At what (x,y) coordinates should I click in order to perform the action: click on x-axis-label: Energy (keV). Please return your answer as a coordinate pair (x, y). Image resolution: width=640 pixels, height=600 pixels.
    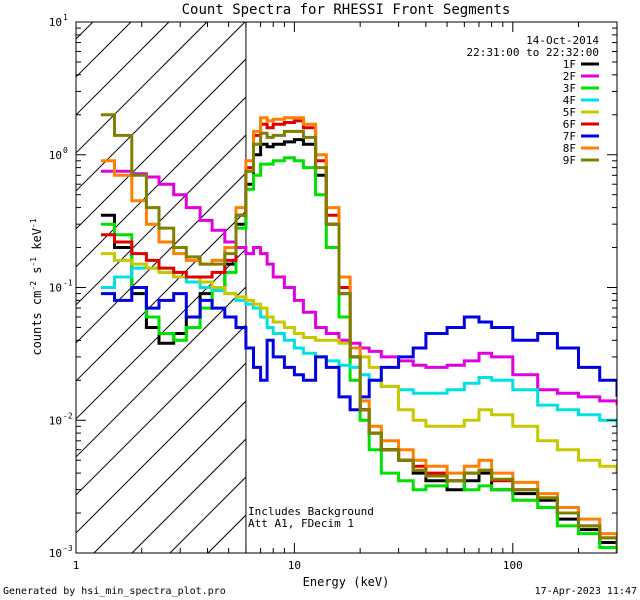
    Looking at the image, I should click on (346, 582).